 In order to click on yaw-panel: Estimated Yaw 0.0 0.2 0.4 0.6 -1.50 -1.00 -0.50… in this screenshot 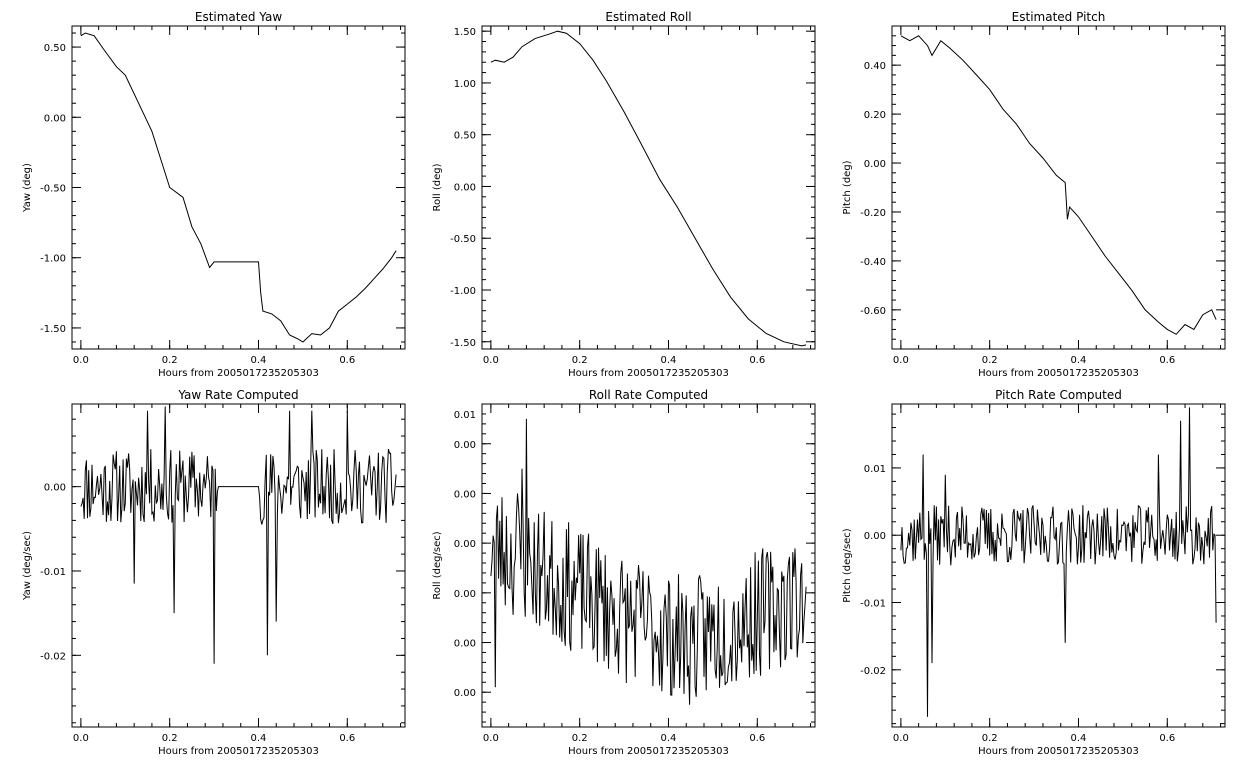, I will do `click(214, 194)`.